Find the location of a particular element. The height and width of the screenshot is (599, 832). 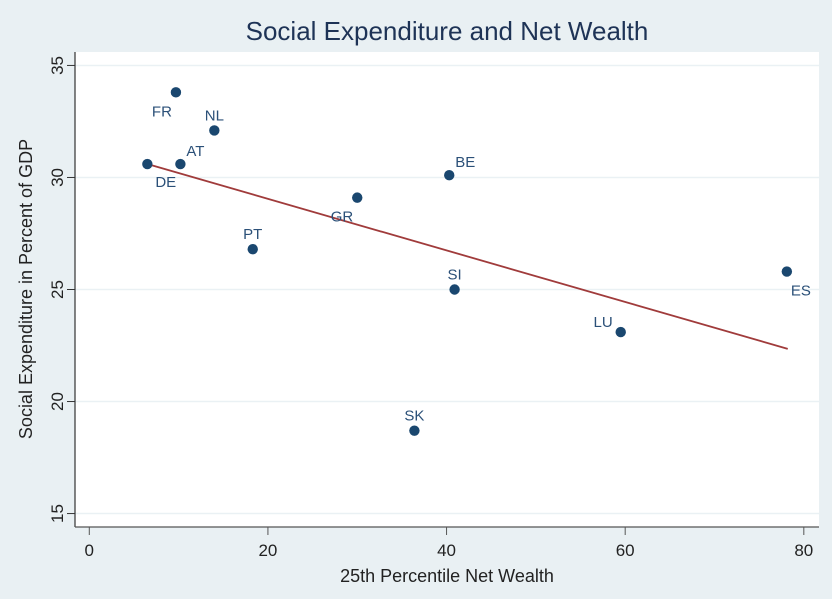

point-label-de: DE is located at coordinates (165, 182).